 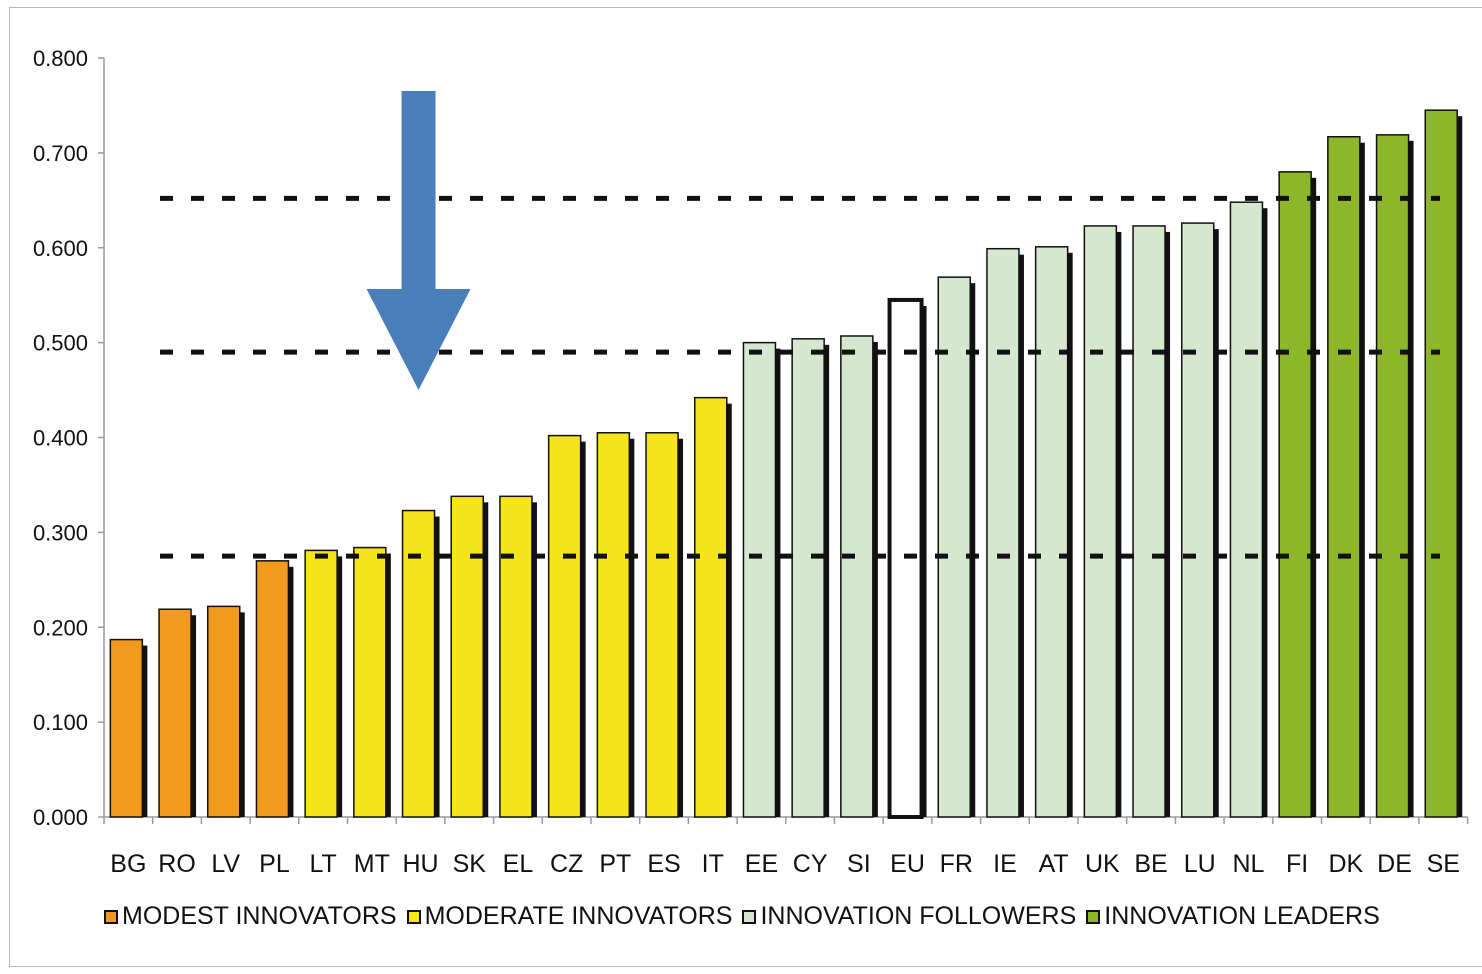 What do you see at coordinates (420, 864) in the screenshot?
I see `x-tick-label: HU` at bounding box center [420, 864].